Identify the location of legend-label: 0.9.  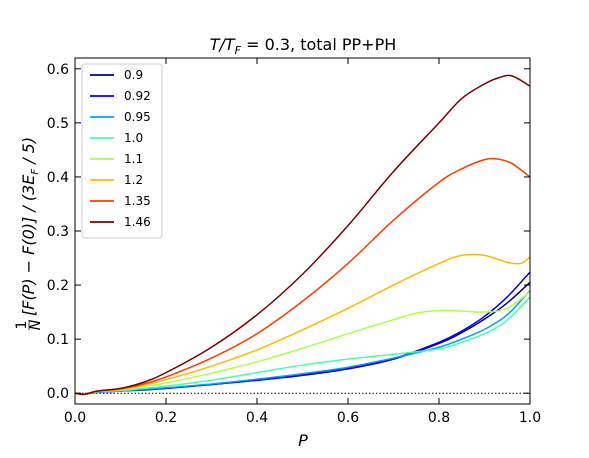
(133, 75).